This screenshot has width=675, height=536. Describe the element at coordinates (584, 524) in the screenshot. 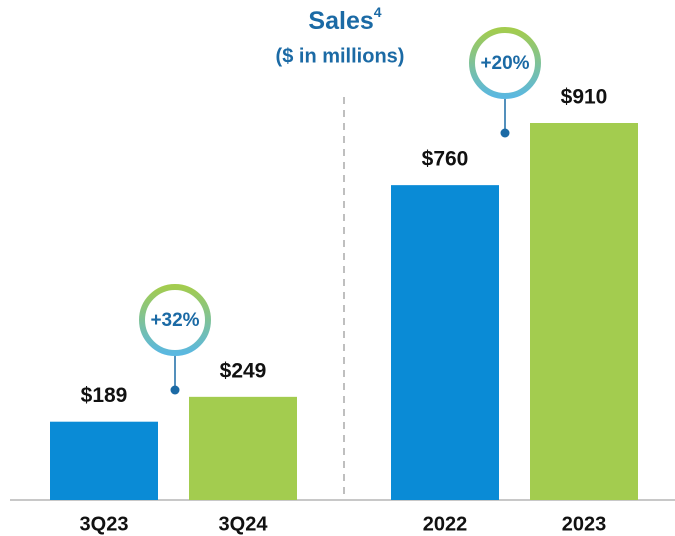

I see `x-tick-label: 2023` at that location.